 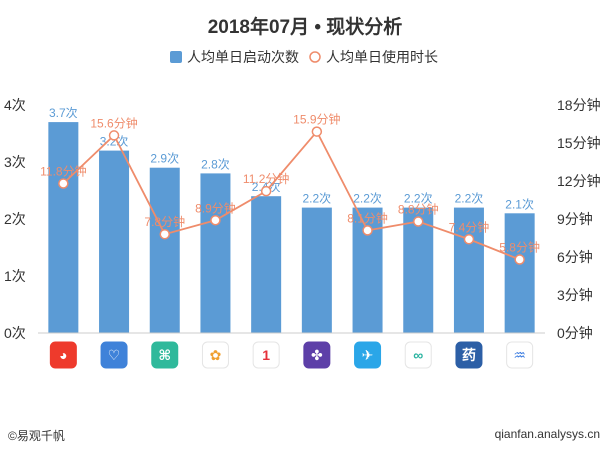 I want to click on app-icon-4-glyph: ✿, so click(x=216, y=355).